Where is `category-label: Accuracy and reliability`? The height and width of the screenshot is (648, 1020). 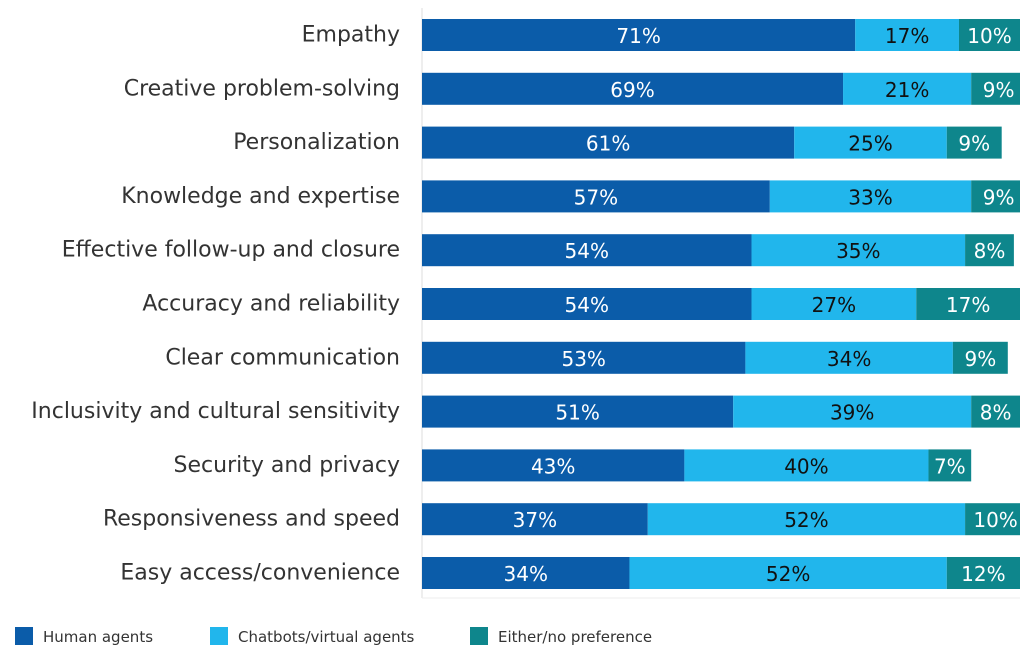
category-label: Accuracy and reliability is located at coordinates (271, 304).